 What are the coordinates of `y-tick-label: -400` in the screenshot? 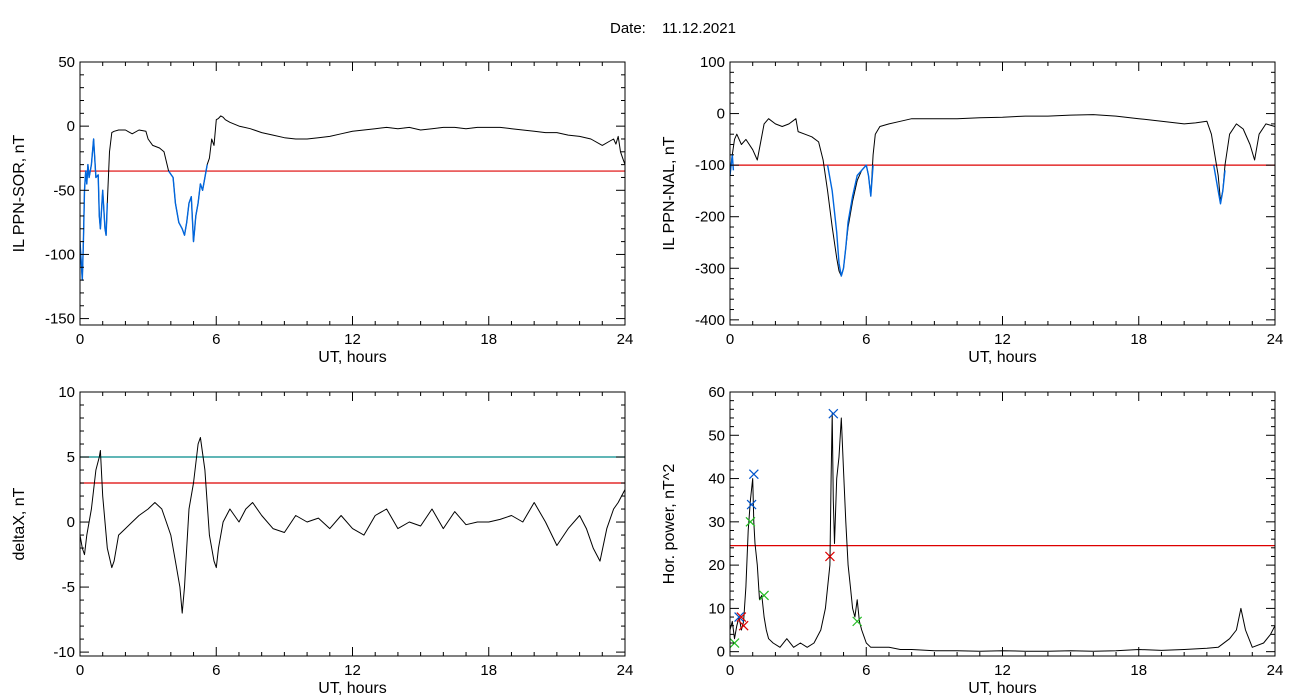 It's located at (710, 320).